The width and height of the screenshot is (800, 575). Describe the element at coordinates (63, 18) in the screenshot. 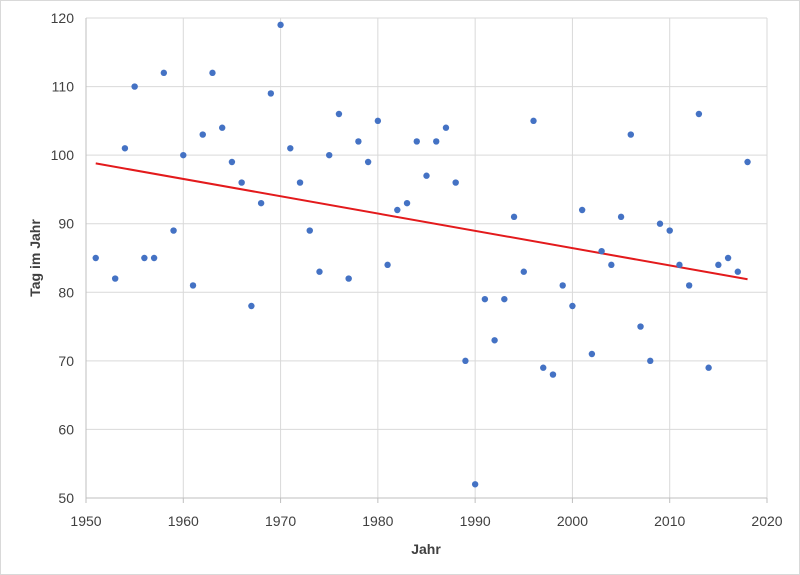

I see `y-tick-label: 120` at that location.